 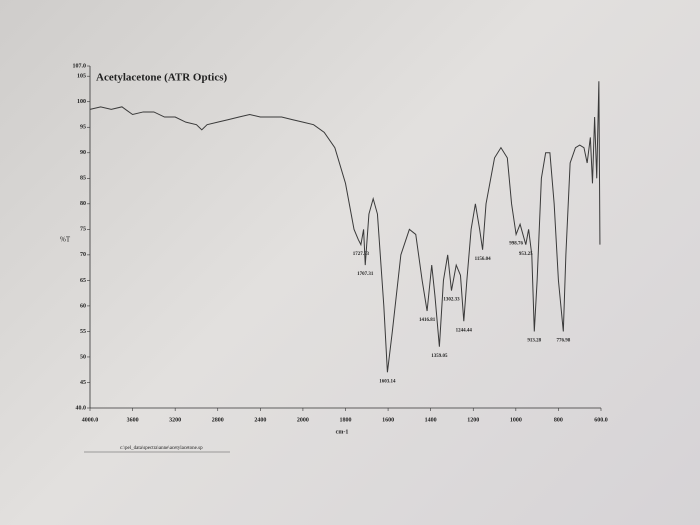 What do you see at coordinates (83, 179) in the screenshot?
I see `y-tick-label: 85` at bounding box center [83, 179].